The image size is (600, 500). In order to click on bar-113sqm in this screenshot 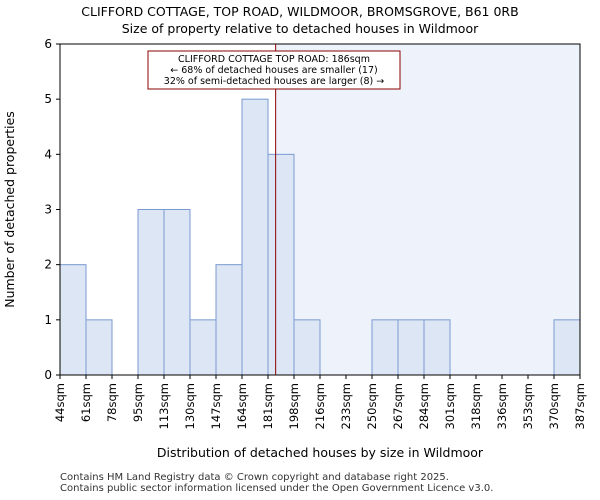, I will do `click(177, 292)`.